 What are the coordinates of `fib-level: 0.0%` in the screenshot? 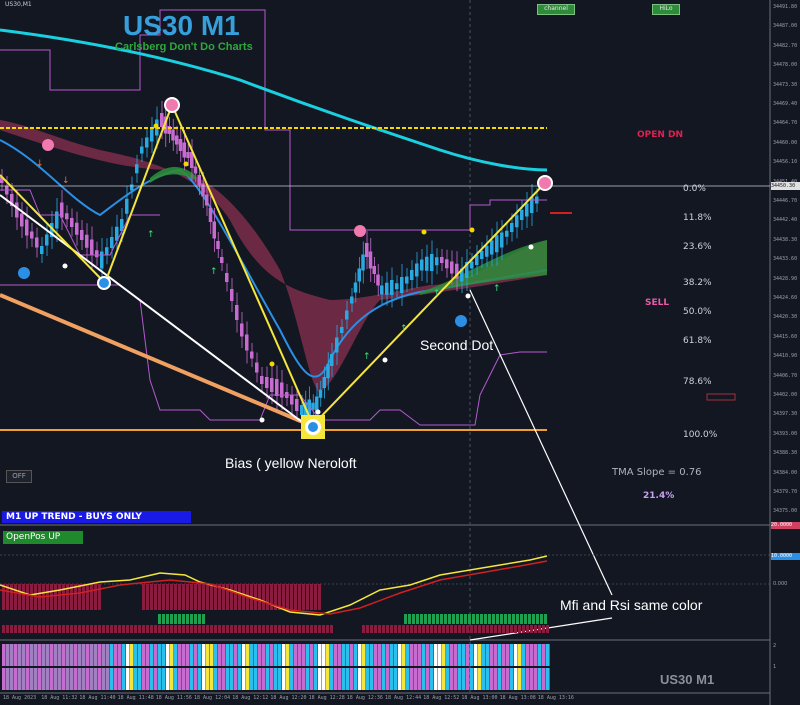 It's located at (694, 189).